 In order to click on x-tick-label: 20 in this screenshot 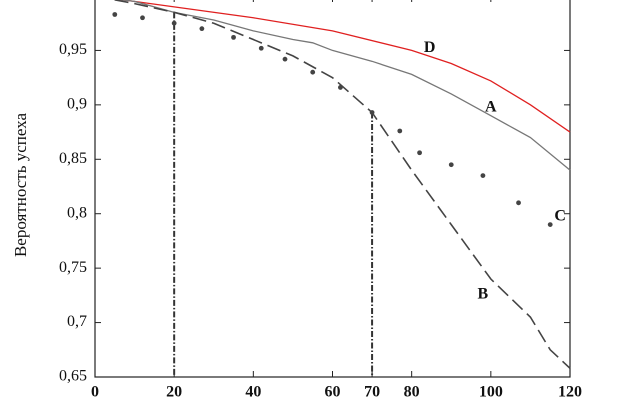, I will do `click(174, 392)`.